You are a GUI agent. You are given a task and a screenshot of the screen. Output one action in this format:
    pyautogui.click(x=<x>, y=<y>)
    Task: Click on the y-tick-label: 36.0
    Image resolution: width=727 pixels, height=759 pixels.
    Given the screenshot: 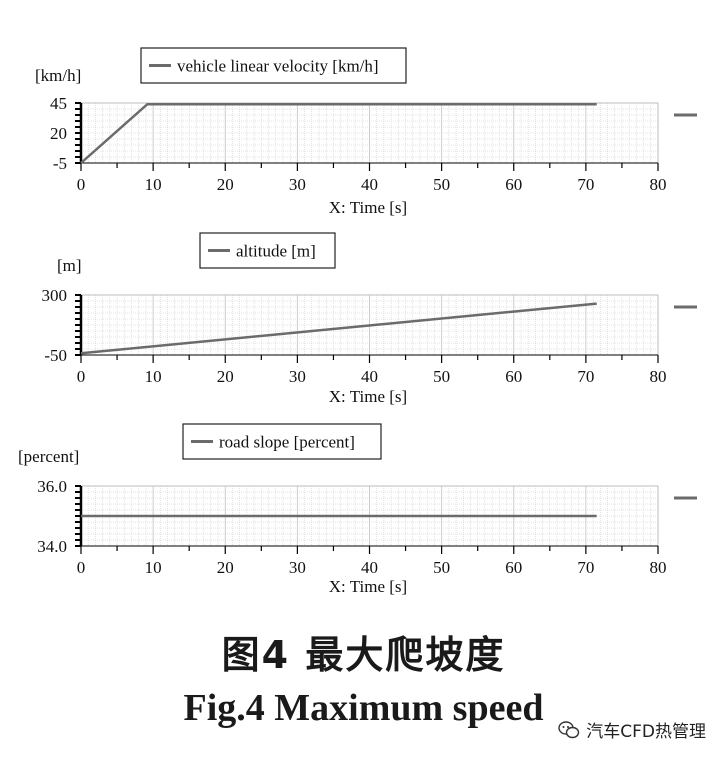 What is the action you would take?
    pyautogui.click(x=52, y=486)
    